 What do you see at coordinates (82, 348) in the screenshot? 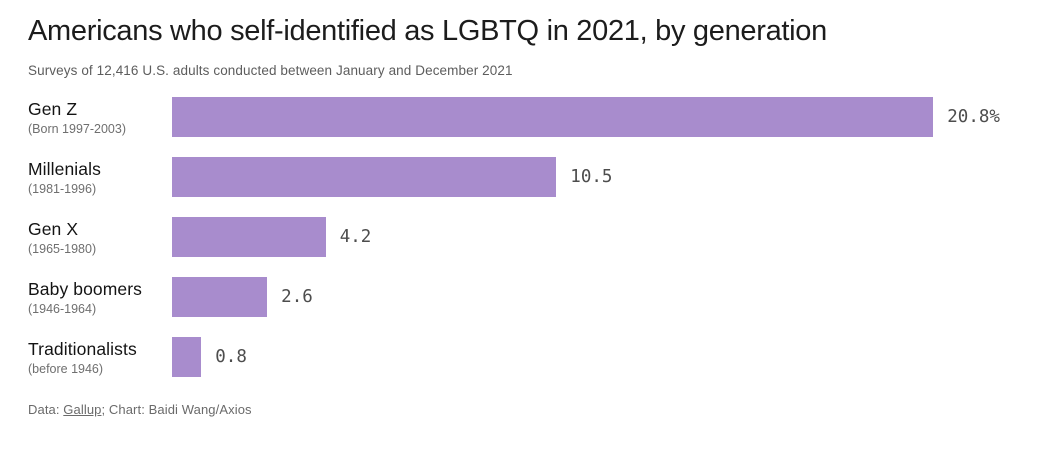
I see `category-label: Traditionalists` at bounding box center [82, 348].